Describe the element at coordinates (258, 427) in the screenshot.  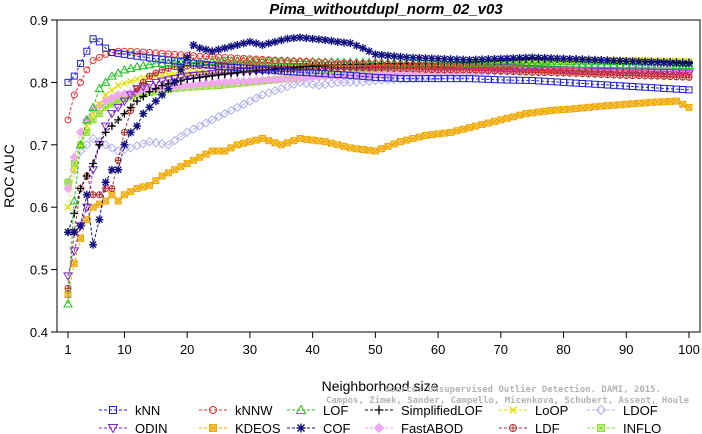
I see `legend-label: KDEOS` at that location.